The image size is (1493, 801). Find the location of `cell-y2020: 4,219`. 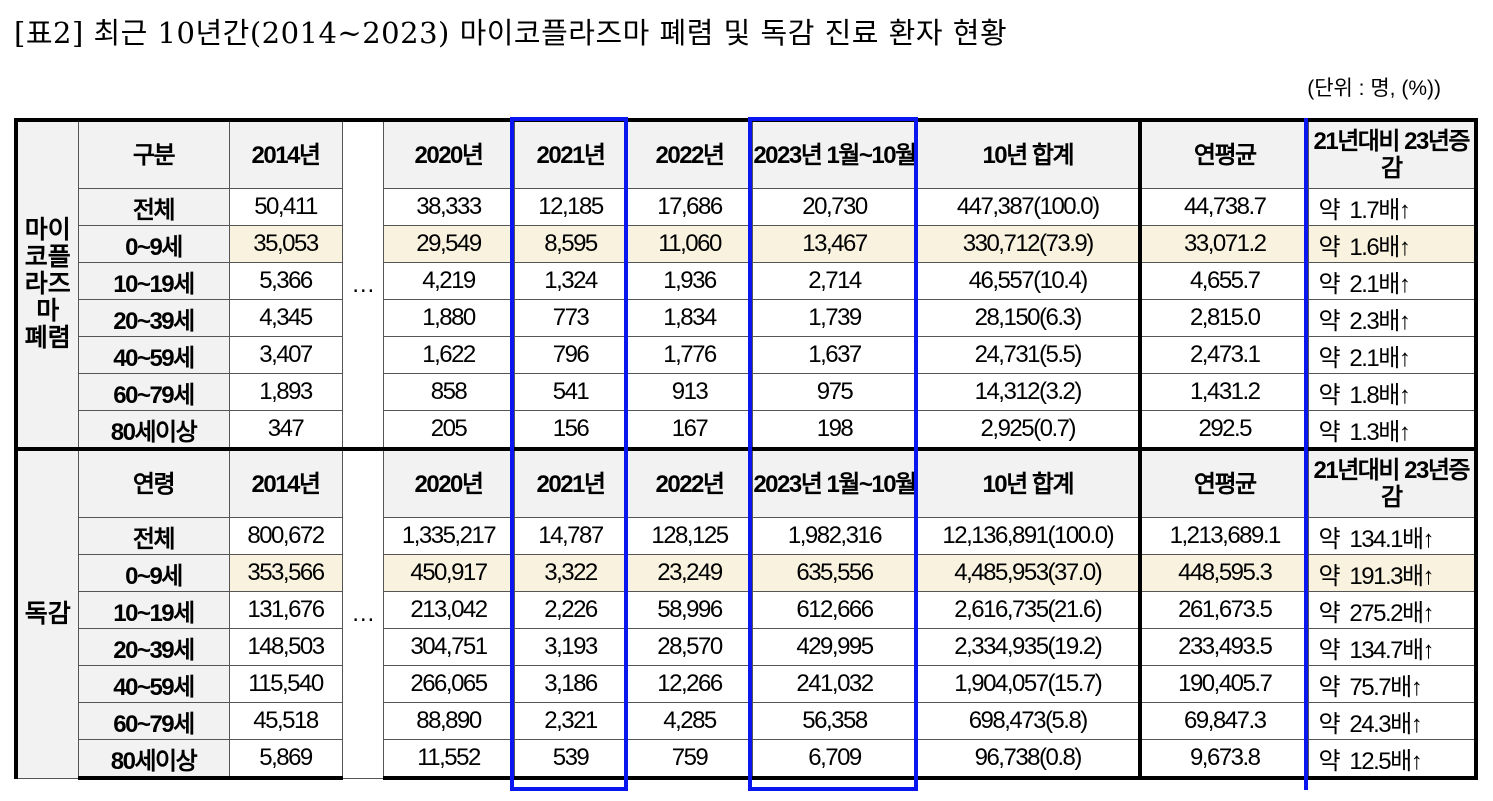

cell-y2020: 4,219 is located at coordinates (448, 281).